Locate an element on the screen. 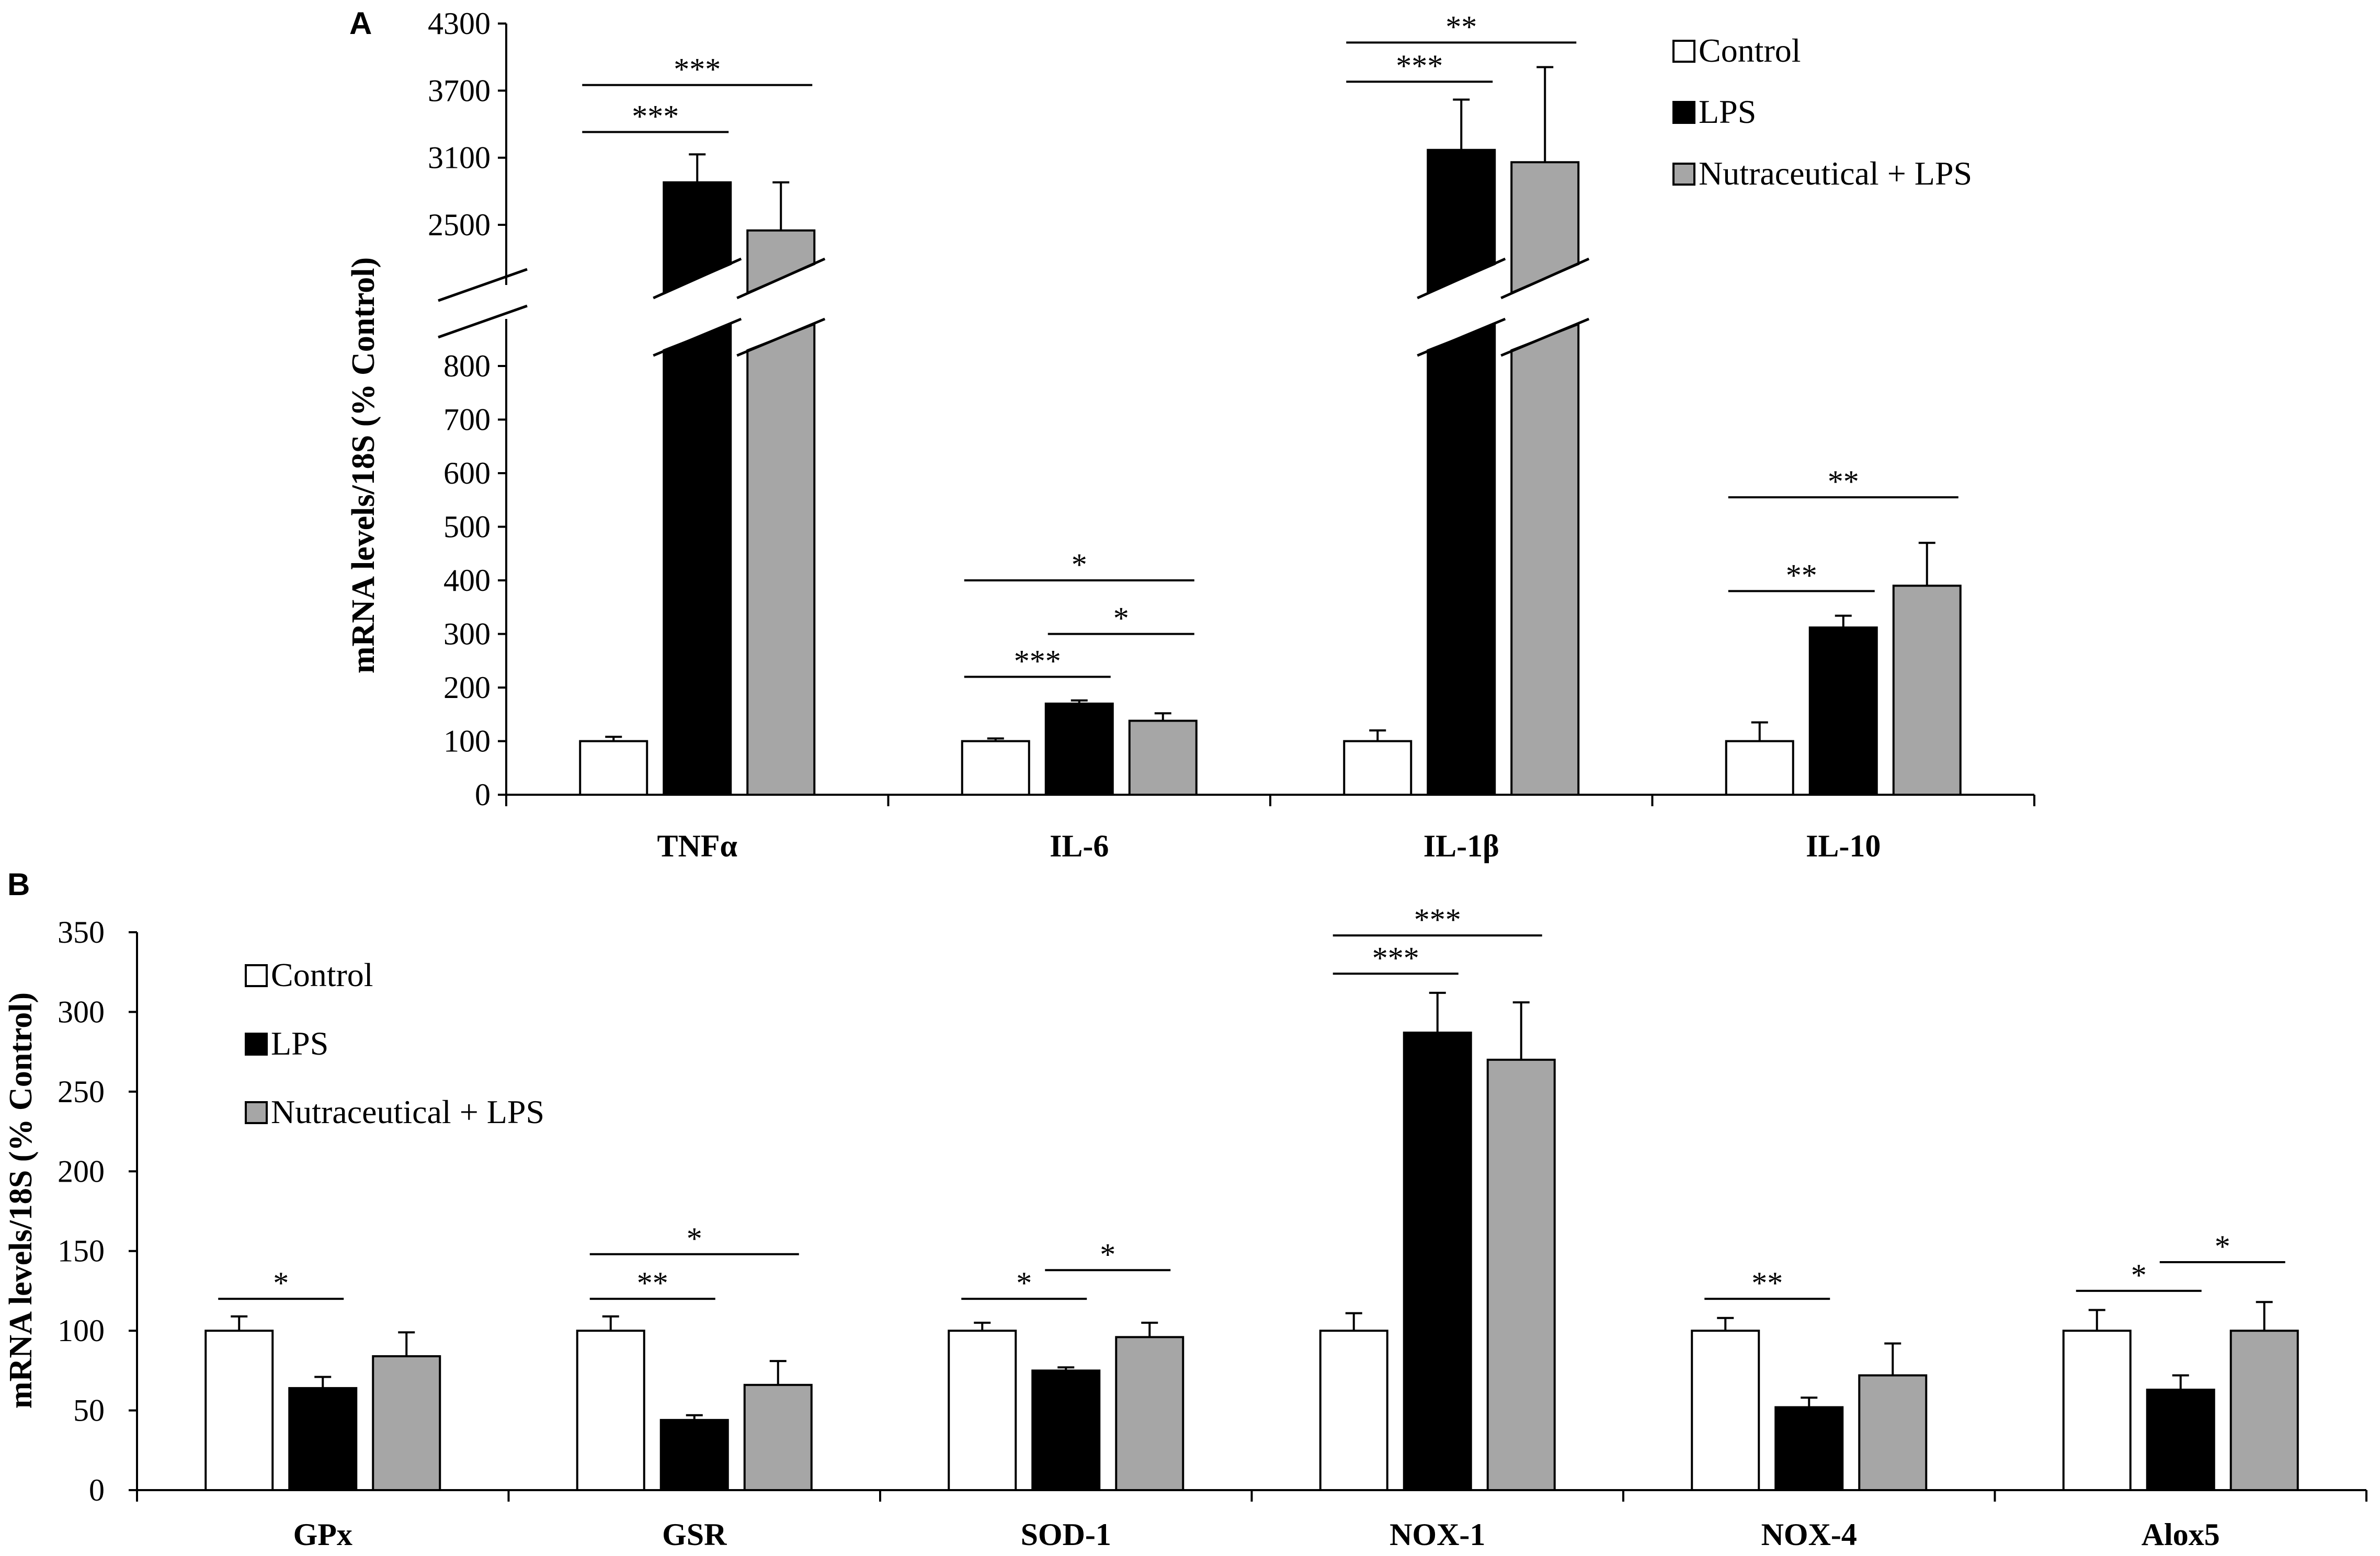 Image resolution: width=2380 pixels, height=1556 pixels. panel-b-bar-sod-1-lps is located at coordinates (1066, 1430).